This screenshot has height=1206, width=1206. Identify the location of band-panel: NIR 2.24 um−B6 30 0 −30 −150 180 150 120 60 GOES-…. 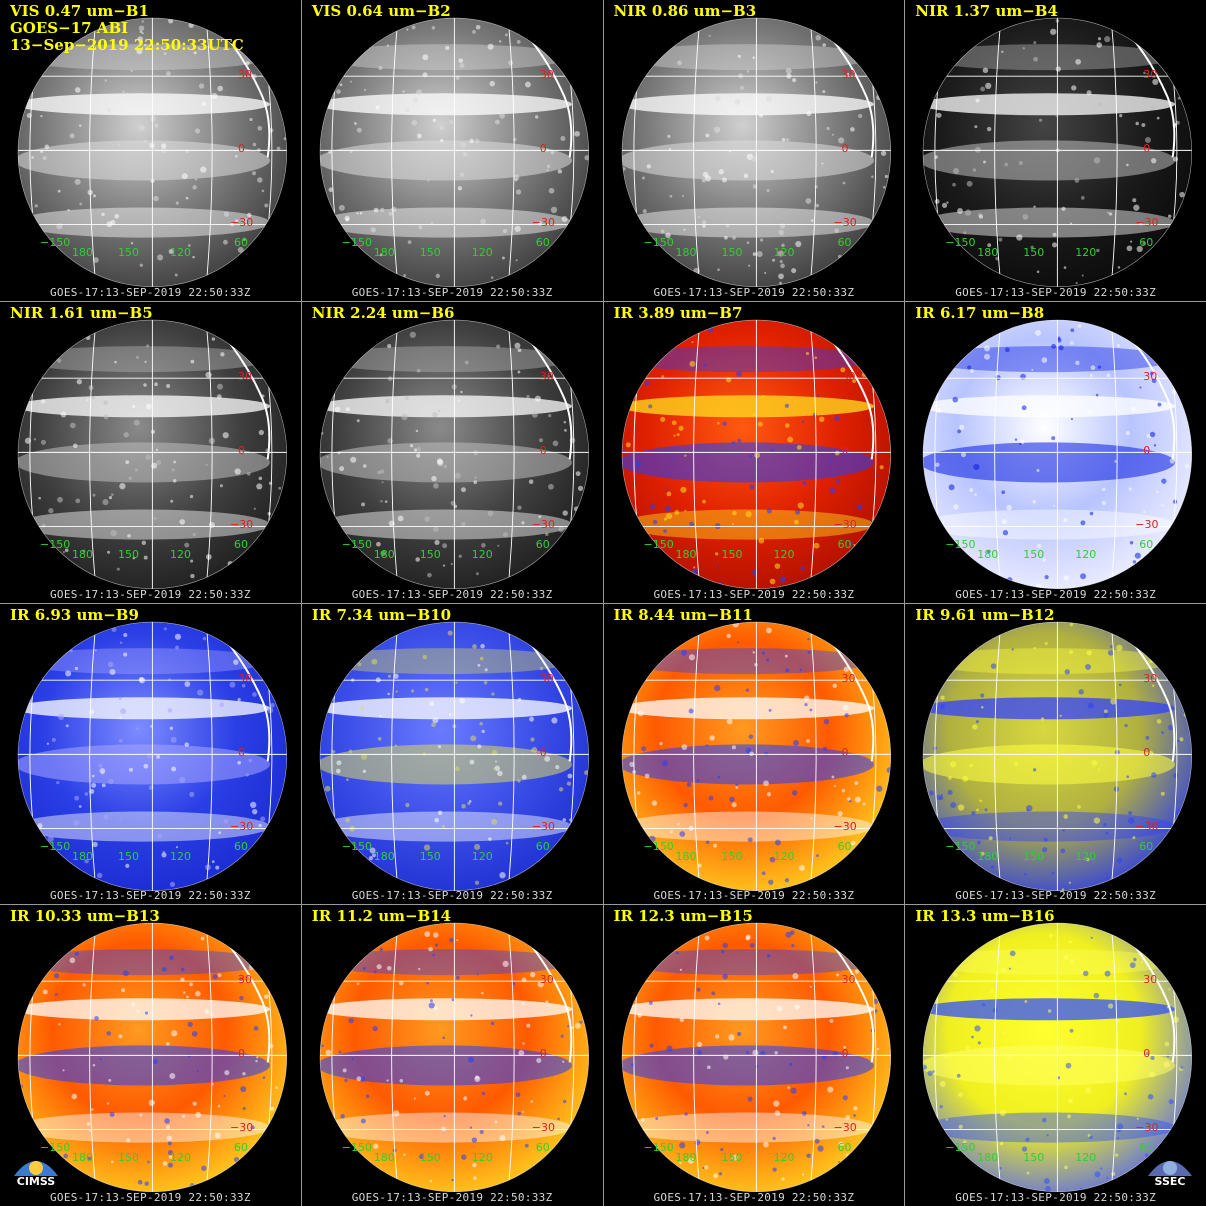
(452, 452).